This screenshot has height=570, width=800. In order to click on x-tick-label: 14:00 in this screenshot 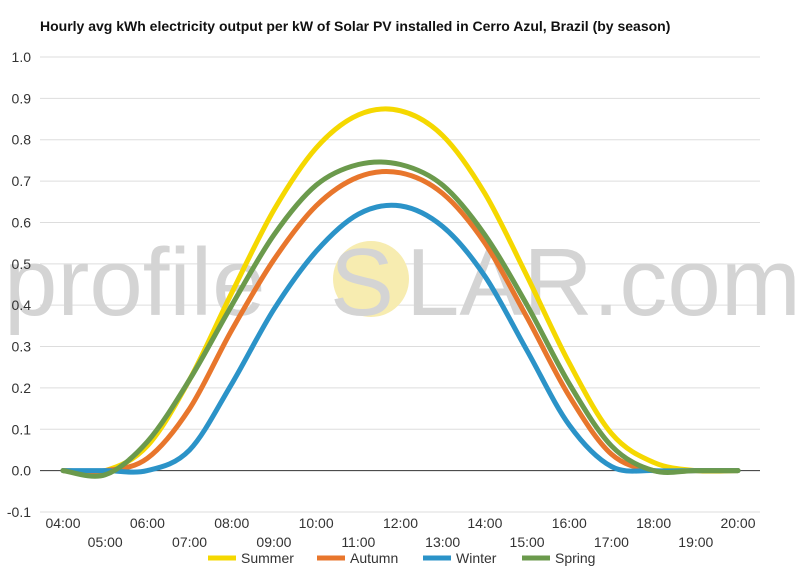, I will do `click(484, 523)`.